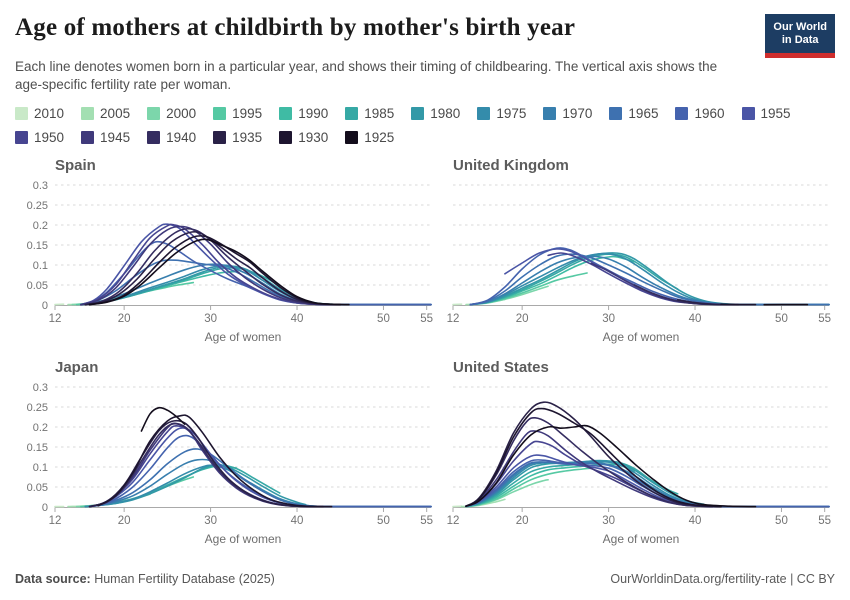 This screenshot has height=600, width=850. Describe the element at coordinates (577, 113) in the screenshot. I see `legend-label: 1970` at that location.